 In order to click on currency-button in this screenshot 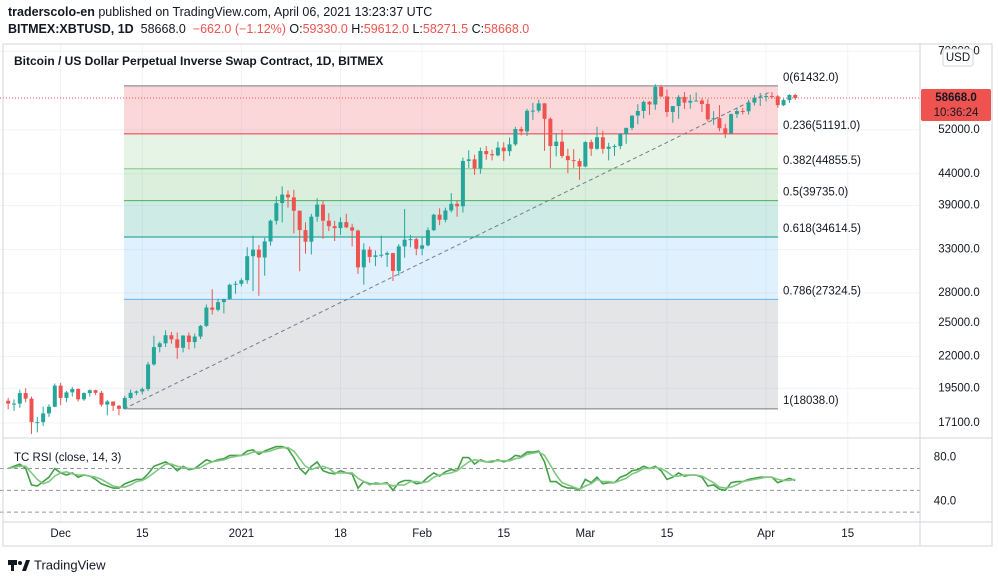, I will do `click(958, 57)`.